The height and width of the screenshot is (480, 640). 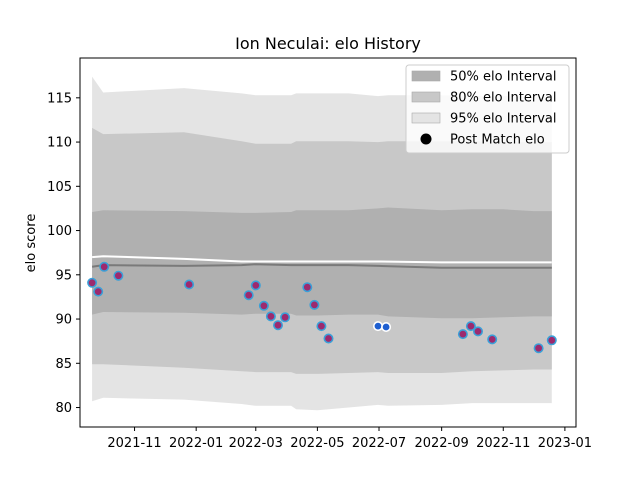 What do you see at coordinates (63, 320) in the screenshot?
I see `y-tick-label: 90` at bounding box center [63, 320].